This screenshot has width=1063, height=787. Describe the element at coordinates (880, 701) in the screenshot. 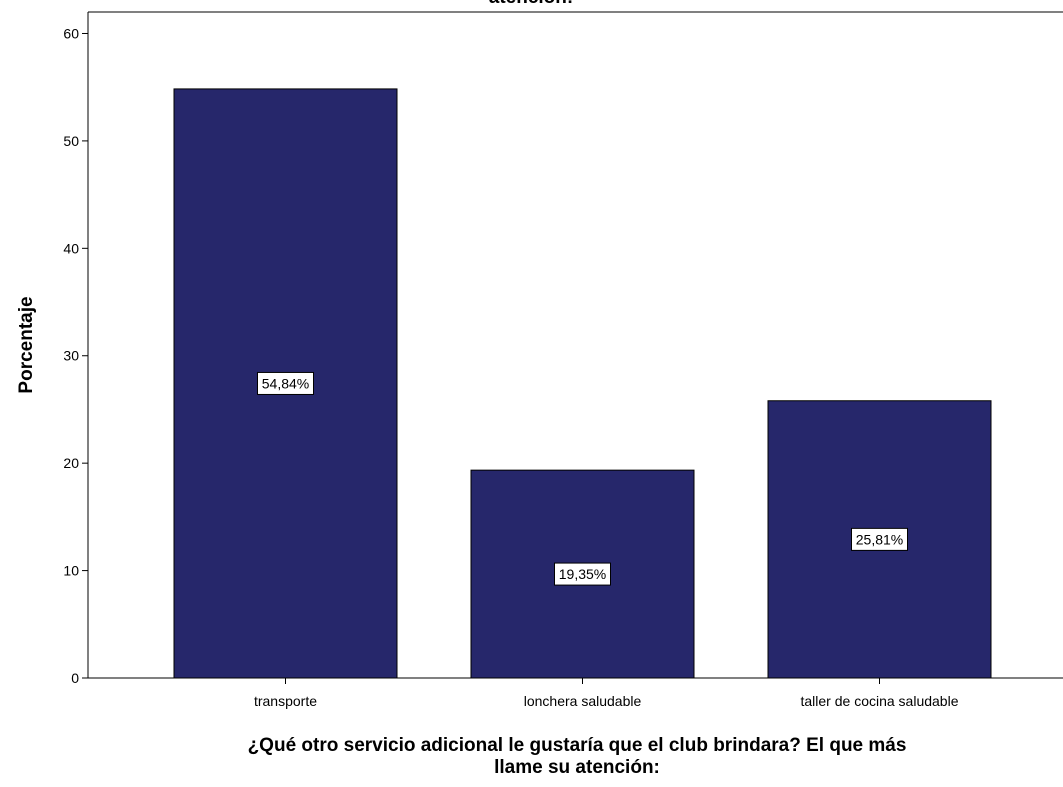

I see `x-tick-label: taller de cocina saludable` at that location.